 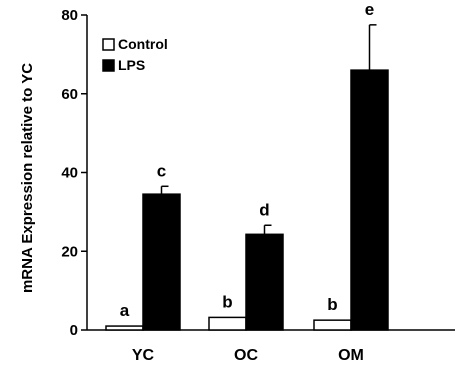 What do you see at coordinates (27, 178) in the screenshot?
I see `y-axis-title: mRNA Expression relative to YC` at bounding box center [27, 178].